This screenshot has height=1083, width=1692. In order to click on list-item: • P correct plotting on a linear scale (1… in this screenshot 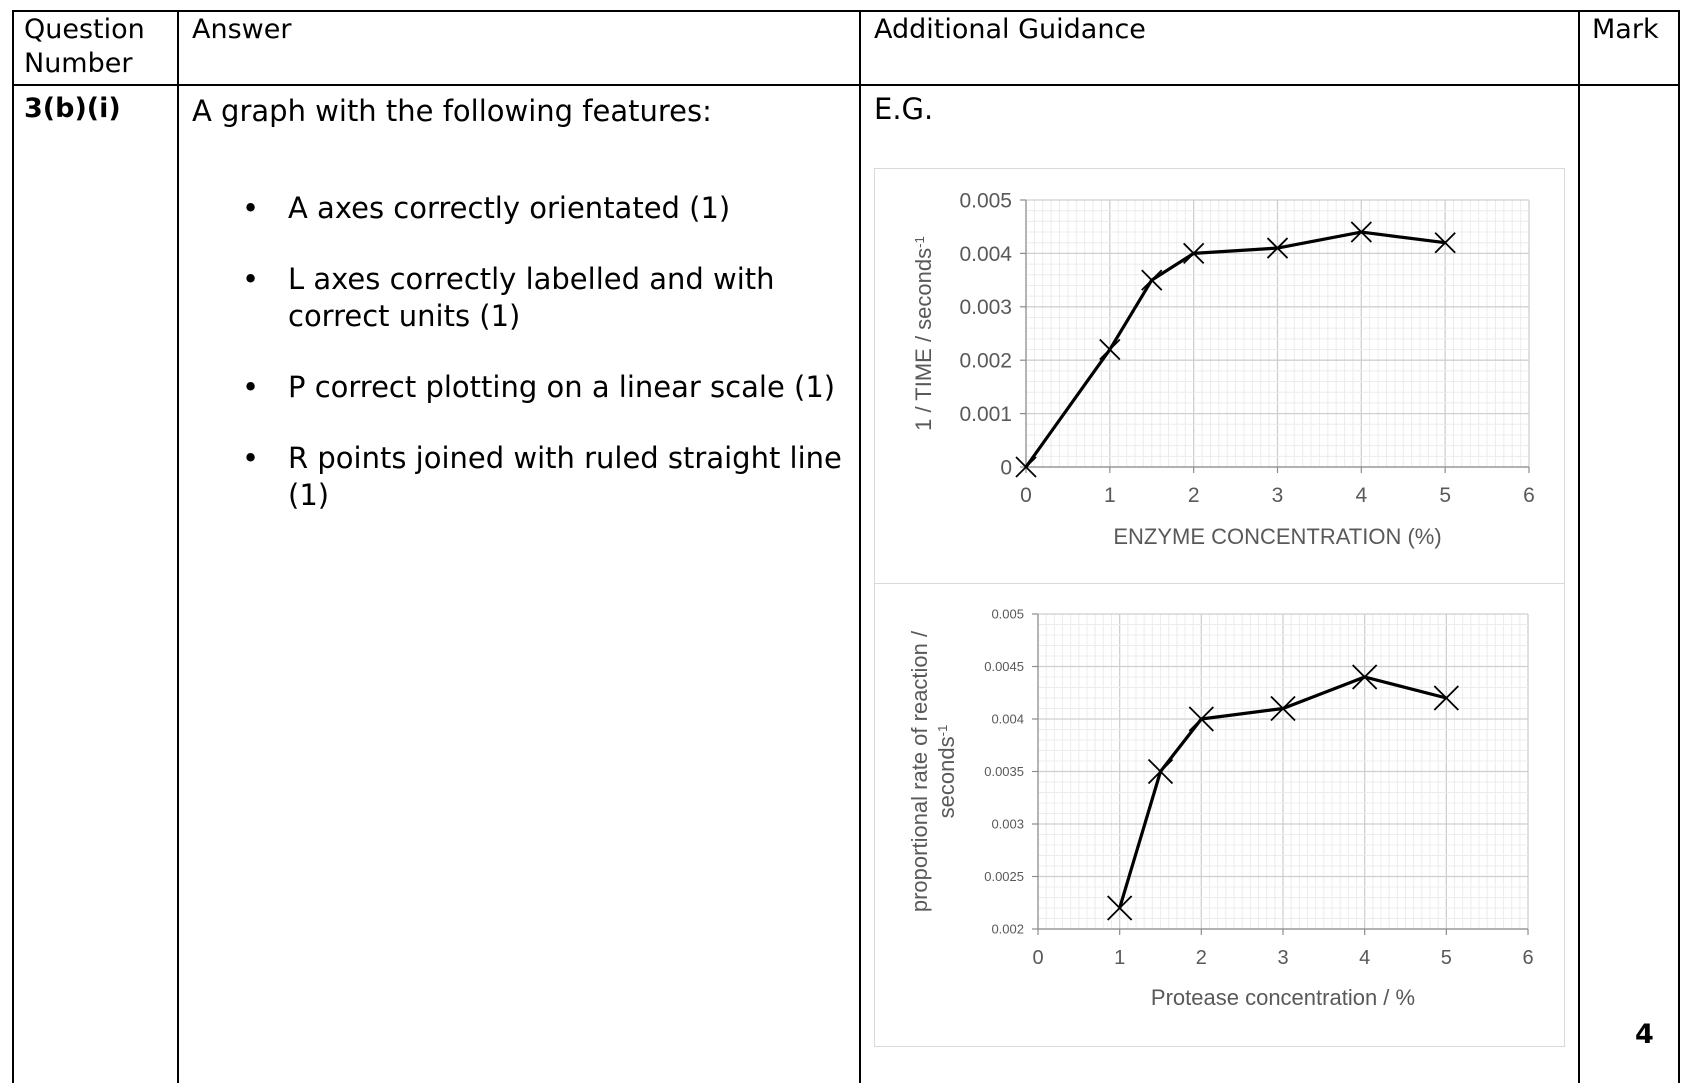, I will do `click(525, 387)`.